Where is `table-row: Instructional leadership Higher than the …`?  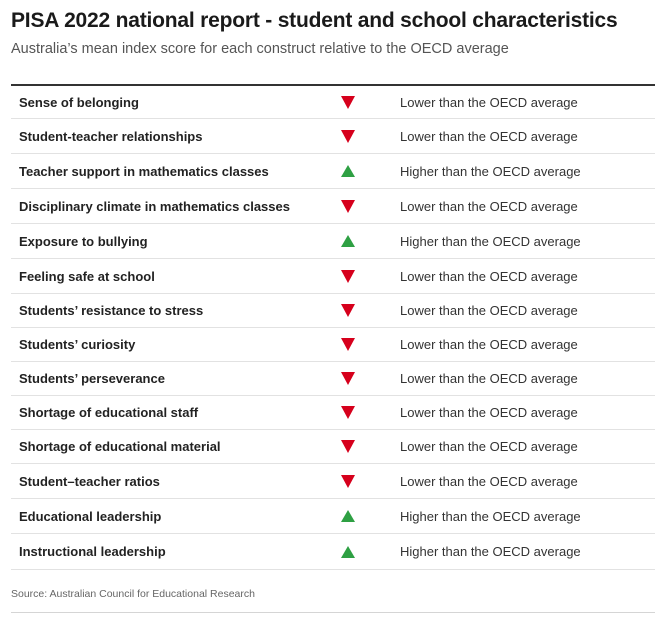
table-row: Instructional leadership Higher than the … is located at coordinates (333, 552).